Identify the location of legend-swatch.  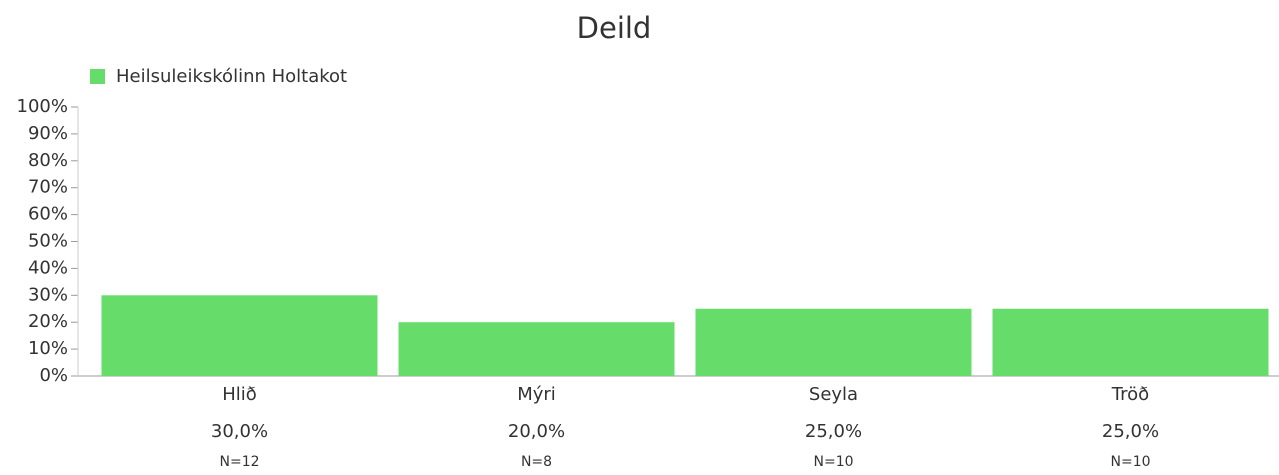
(97, 76).